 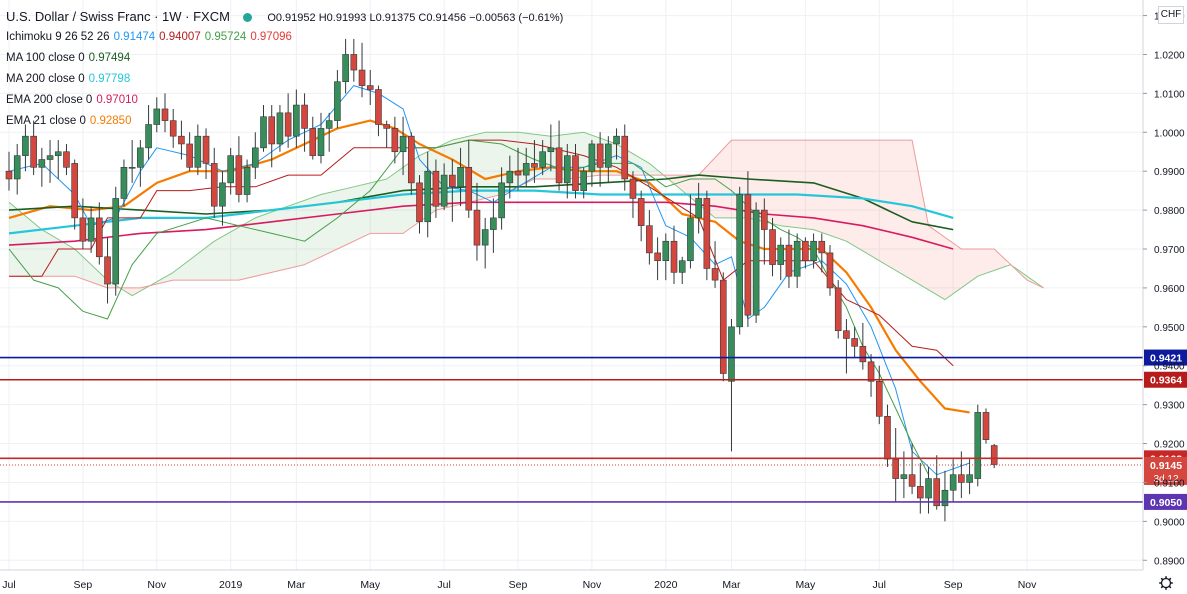 What do you see at coordinates (284, 100) in the screenshot?
I see `indicator-row: EMA 200 close 0 0.97010` at bounding box center [284, 100].